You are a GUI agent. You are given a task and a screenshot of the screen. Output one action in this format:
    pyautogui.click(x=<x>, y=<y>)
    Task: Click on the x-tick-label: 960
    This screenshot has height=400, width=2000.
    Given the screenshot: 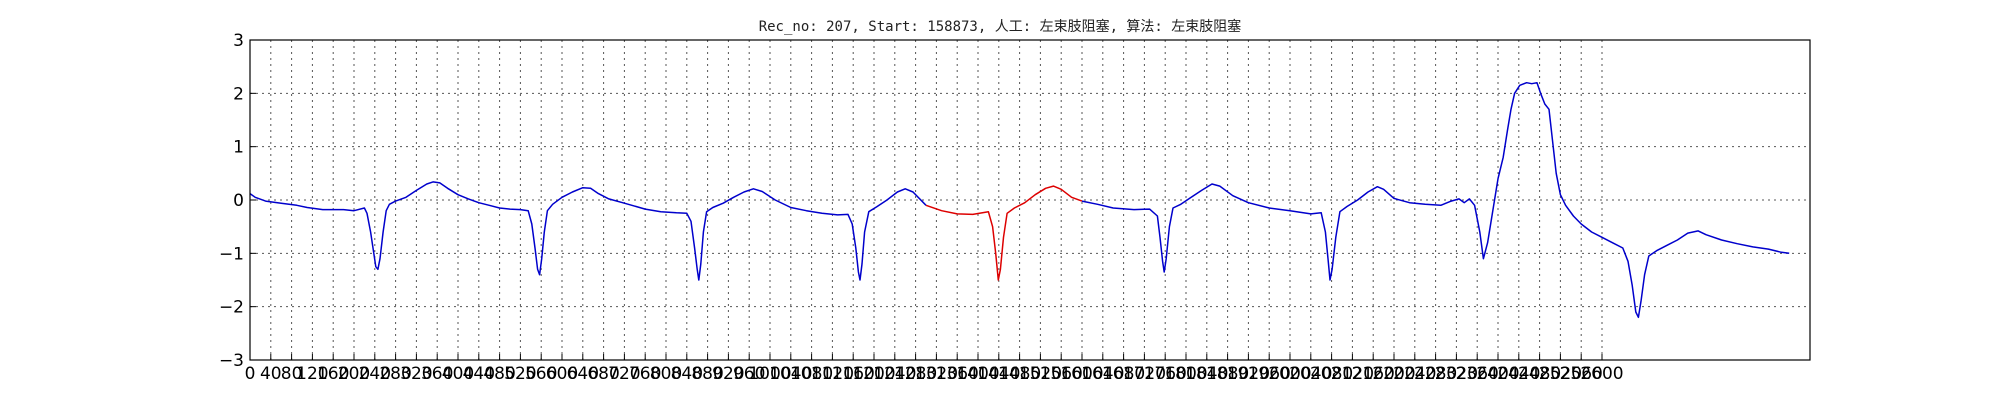 What is the action you would take?
    pyautogui.click(x=749, y=374)
    